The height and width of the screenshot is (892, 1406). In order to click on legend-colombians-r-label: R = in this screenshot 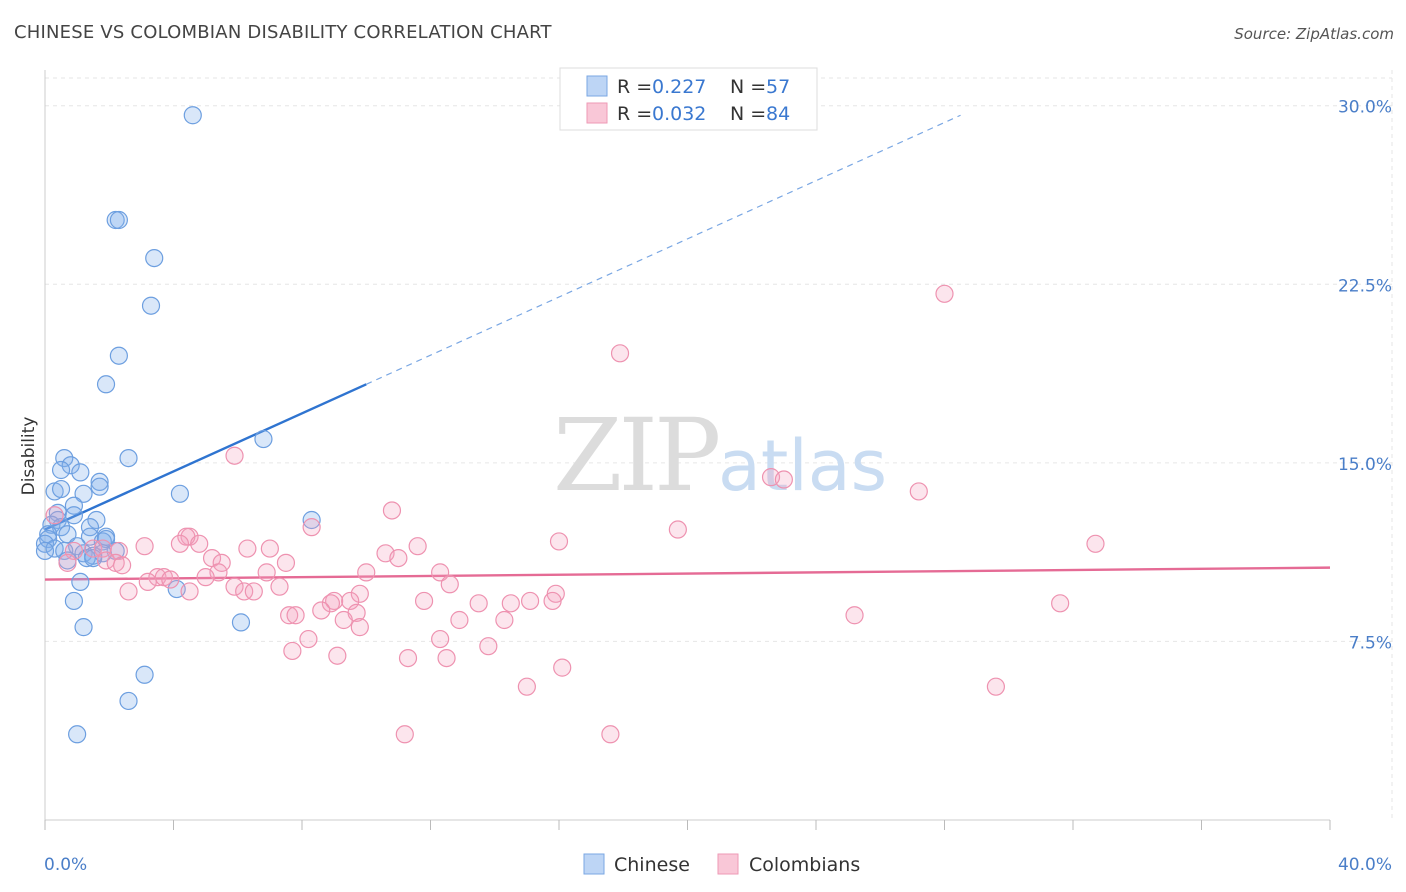, I will do `click(634, 114)`.